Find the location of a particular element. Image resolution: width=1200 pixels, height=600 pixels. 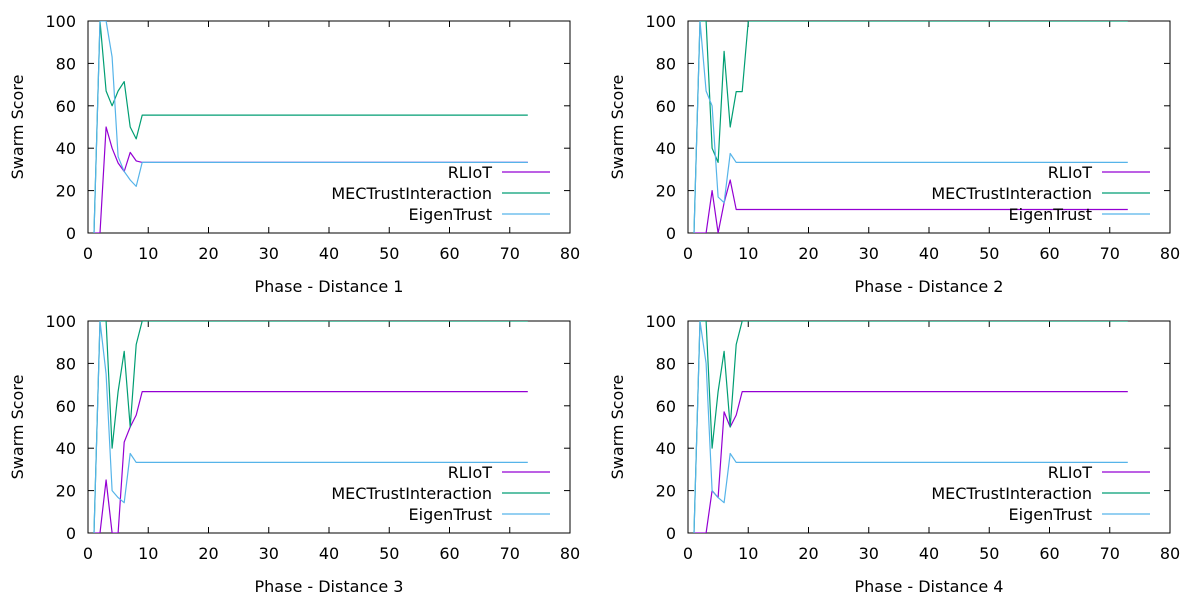

x-axis-label: Phase - Distance 2 is located at coordinates (929, 286).